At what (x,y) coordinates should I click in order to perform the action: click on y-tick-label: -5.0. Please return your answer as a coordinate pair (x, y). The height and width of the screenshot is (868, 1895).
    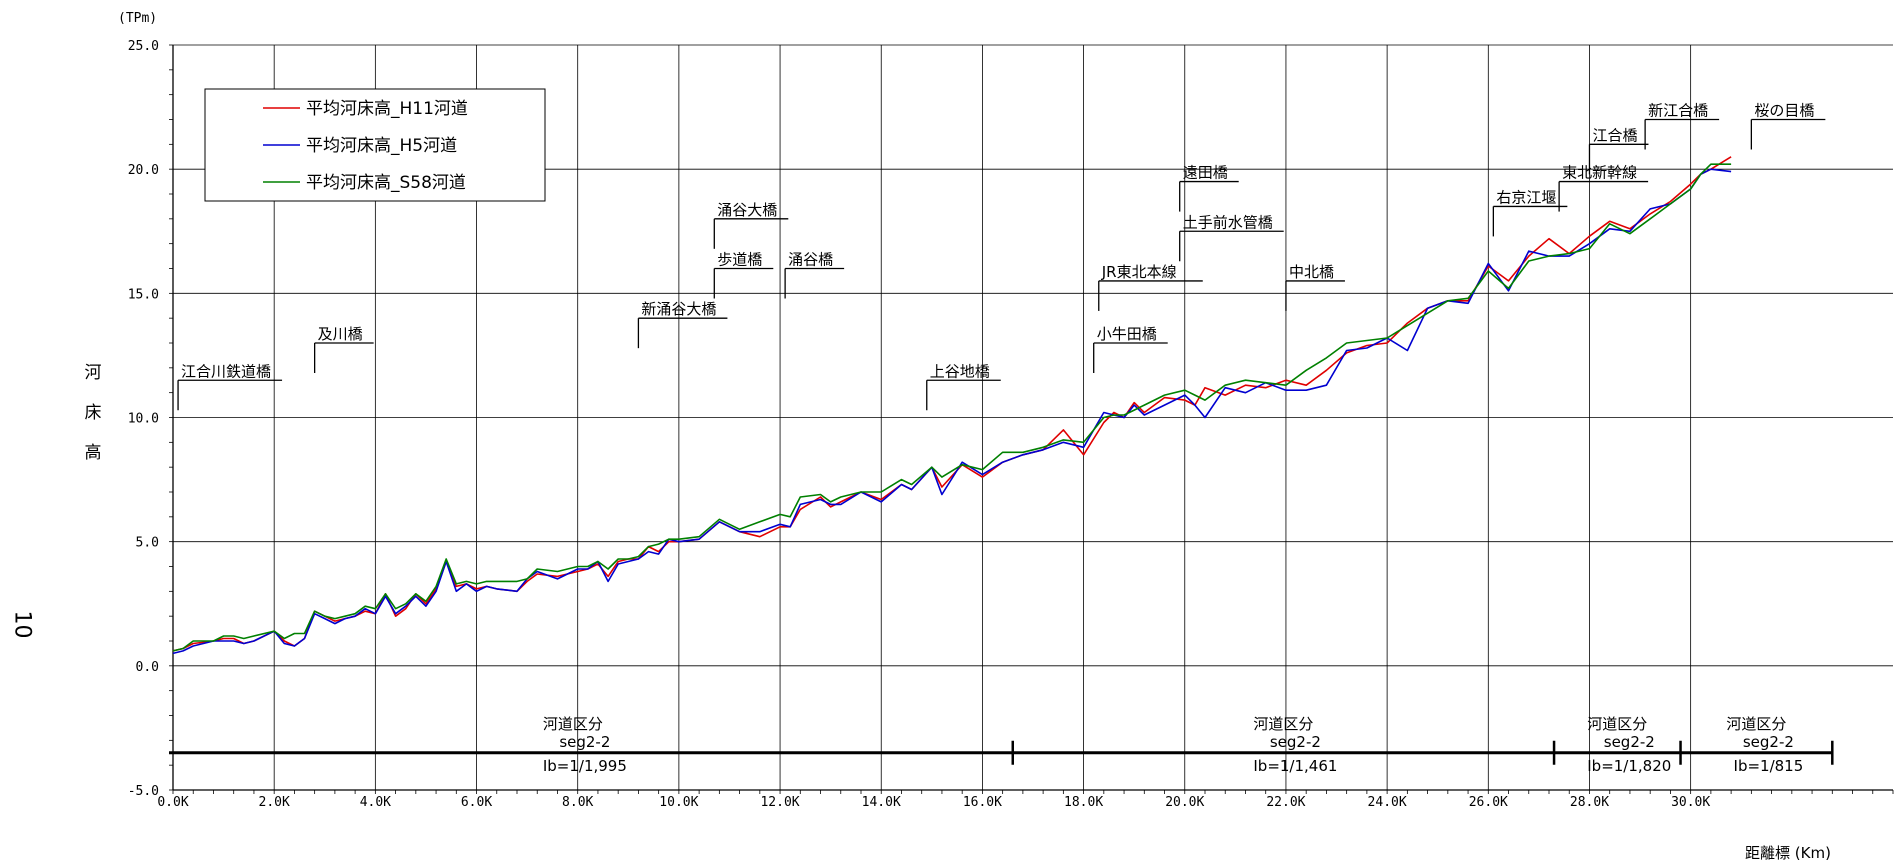
    Looking at the image, I should click on (143, 791).